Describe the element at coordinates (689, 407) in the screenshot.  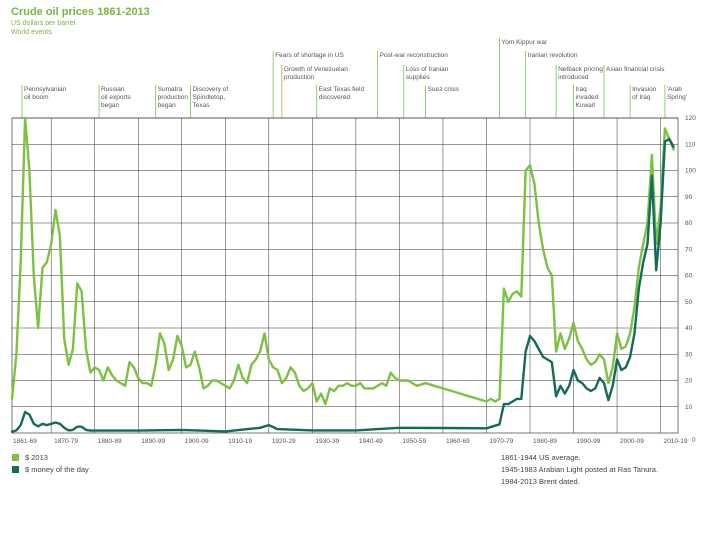
I see `y-tick-label-10: 10` at that location.